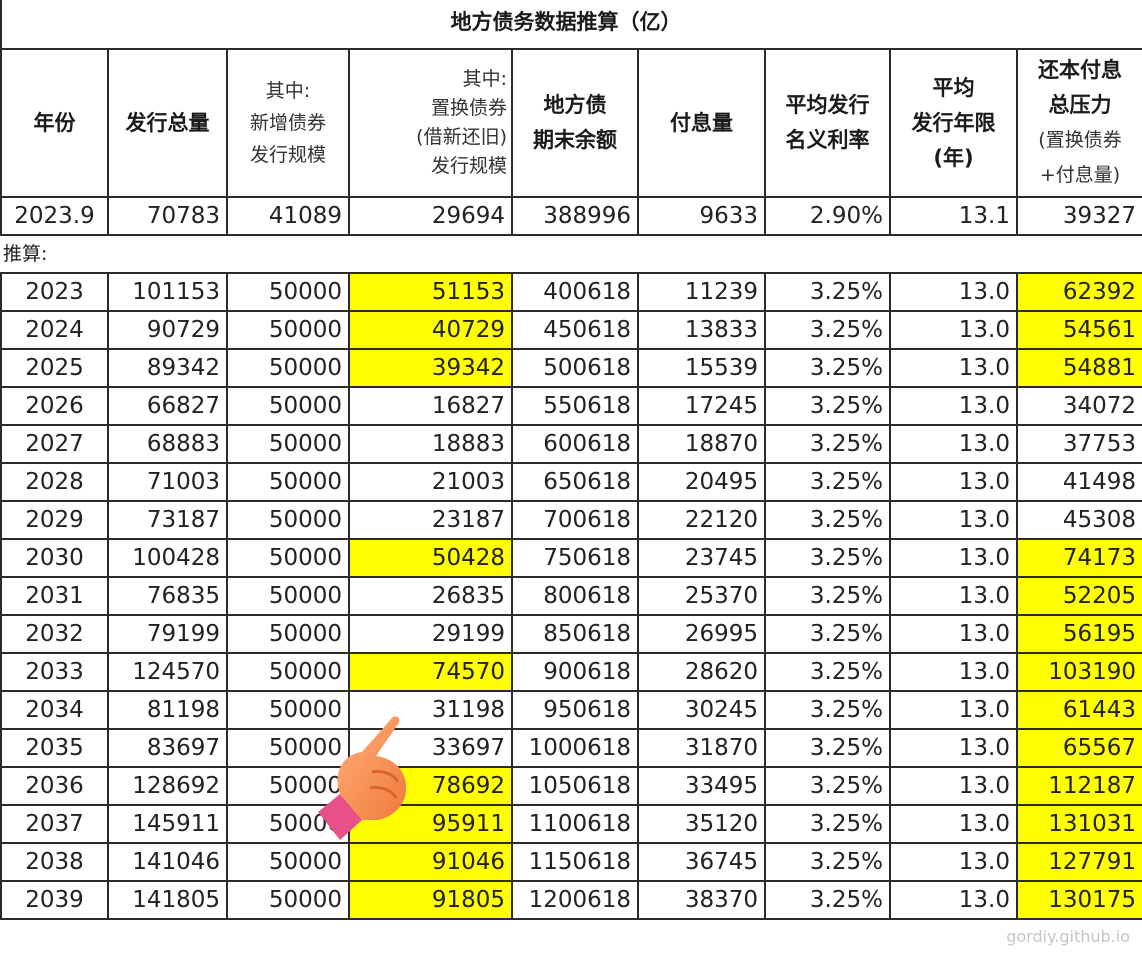 This screenshot has width=1142, height=966. What do you see at coordinates (167, 672) in the screenshot?
I see `cell-total-issue: 124570` at bounding box center [167, 672].